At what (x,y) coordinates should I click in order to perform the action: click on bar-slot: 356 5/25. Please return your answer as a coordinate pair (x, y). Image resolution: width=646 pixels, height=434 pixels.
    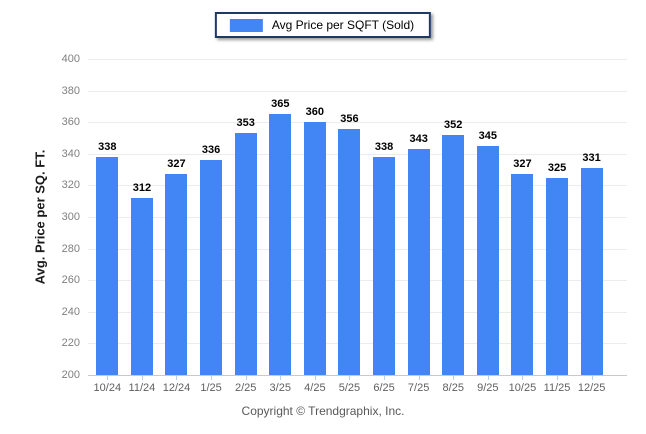
    Looking at the image, I should click on (349, 226).